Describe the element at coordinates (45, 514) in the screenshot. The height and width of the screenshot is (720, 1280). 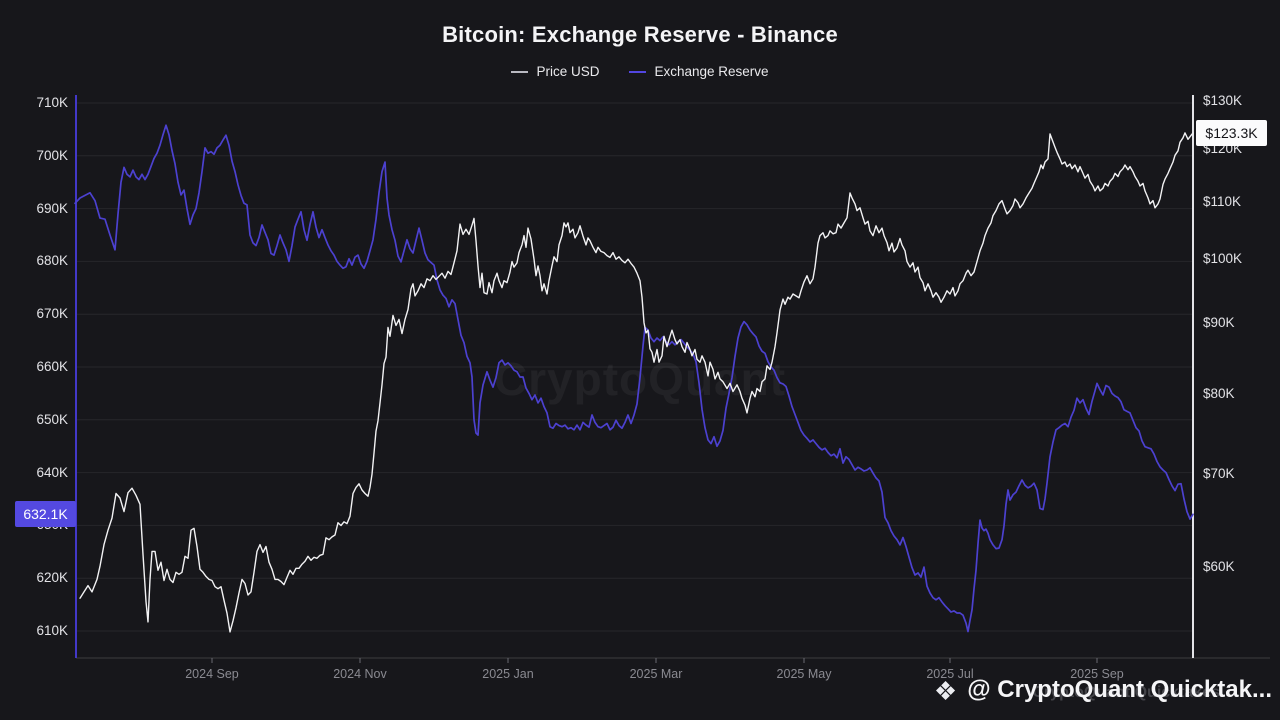
I see `reserve-last-value-badge: 632.1K` at that location.